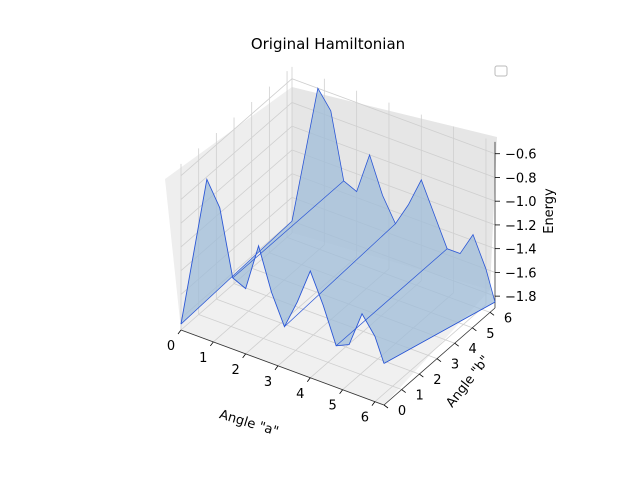 The width and height of the screenshot is (640, 480). I want to click on surface-front-curve, so click(282, 270).